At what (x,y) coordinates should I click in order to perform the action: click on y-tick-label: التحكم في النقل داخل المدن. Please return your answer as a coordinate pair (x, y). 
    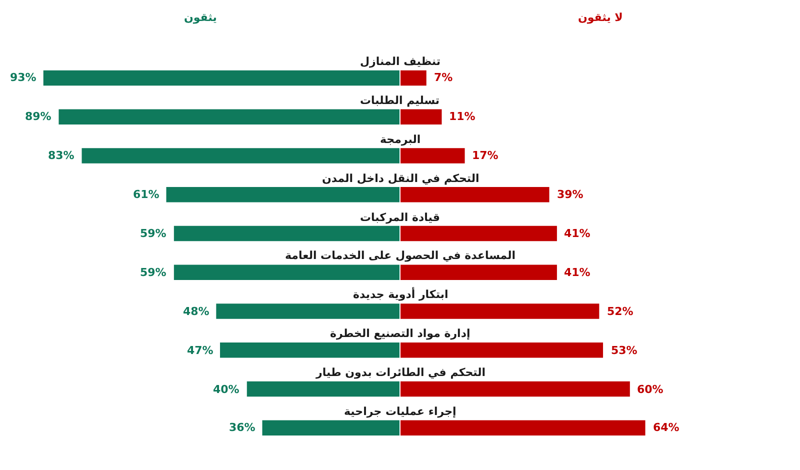
    Looking at the image, I should click on (401, 178).